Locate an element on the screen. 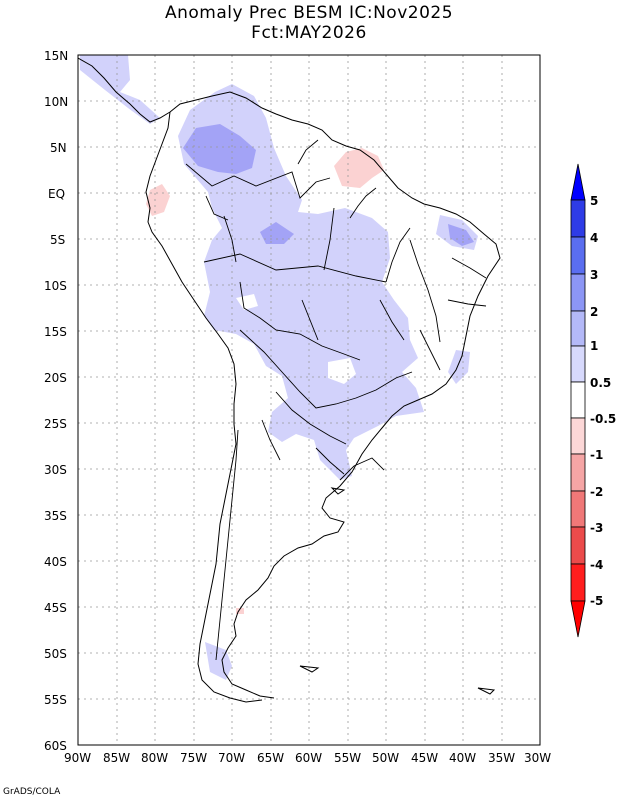 The image size is (618, 800). lon-label-30w: 30W is located at coordinates (537, 758).